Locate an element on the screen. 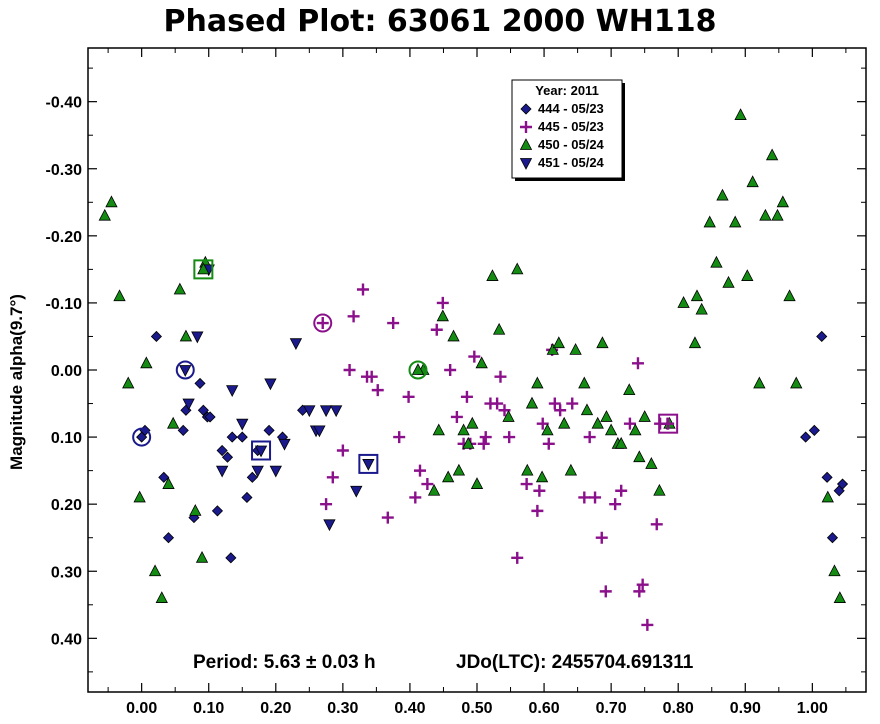 This screenshot has width=880, height=724. chart-title: Phased Plot: 63061 2000 WH118 is located at coordinates (440, 21).